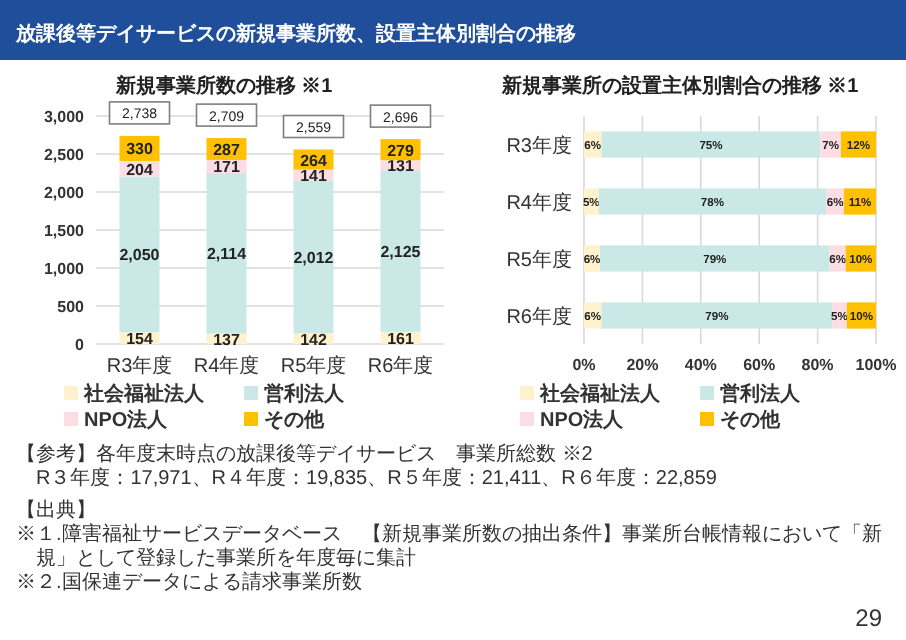 The width and height of the screenshot is (906, 640). What do you see at coordinates (642, 365) in the screenshot?
I see `x-tick-label: 20%` at bounding box center [642, 365].